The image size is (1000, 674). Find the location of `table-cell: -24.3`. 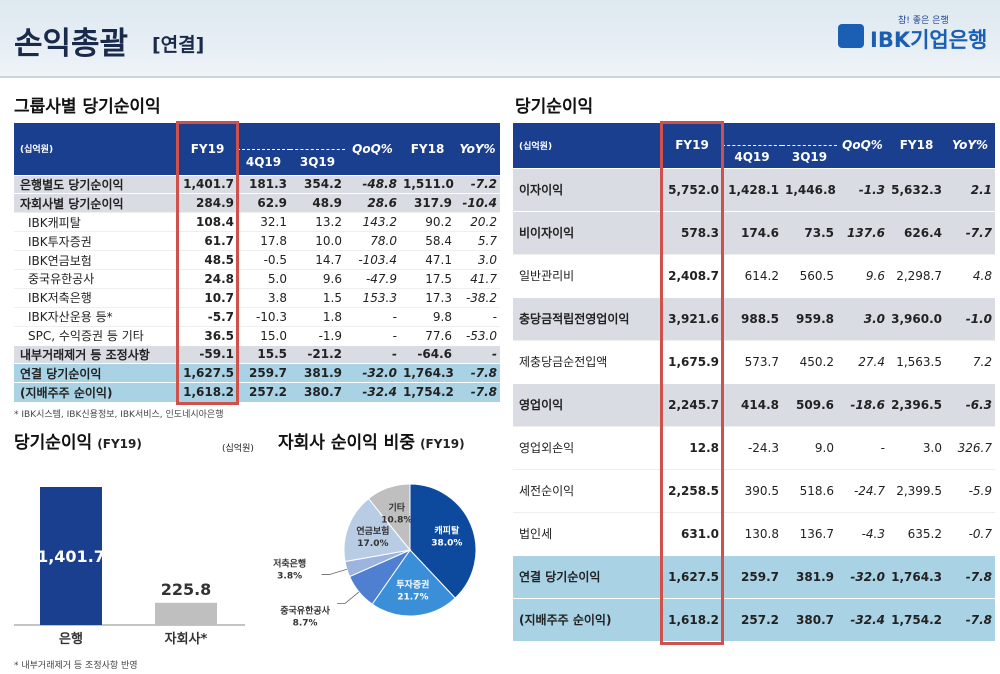

table-cell: -24.3 is located at coordinates (763, 447).